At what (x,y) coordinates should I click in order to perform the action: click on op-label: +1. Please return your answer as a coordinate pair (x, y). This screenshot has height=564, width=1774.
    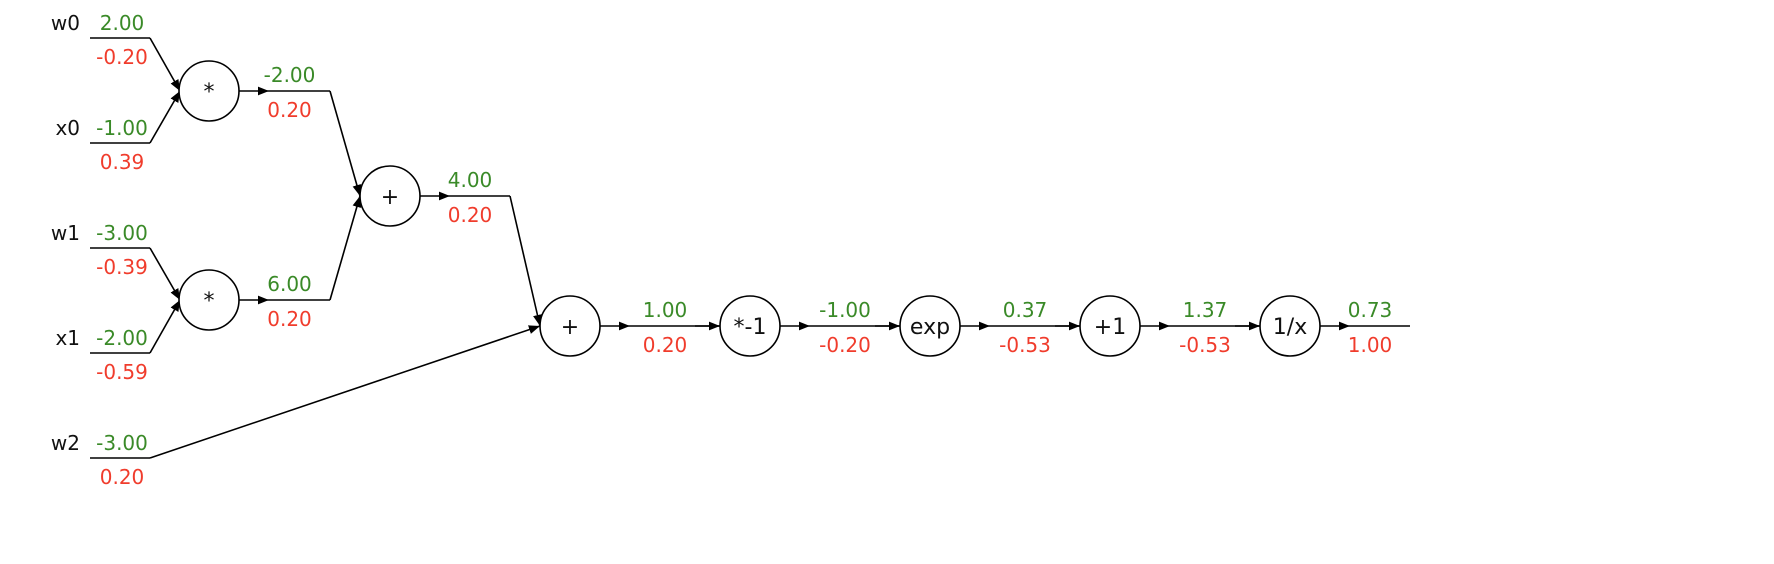
    Looking at the image, I should click on (1110, 327).